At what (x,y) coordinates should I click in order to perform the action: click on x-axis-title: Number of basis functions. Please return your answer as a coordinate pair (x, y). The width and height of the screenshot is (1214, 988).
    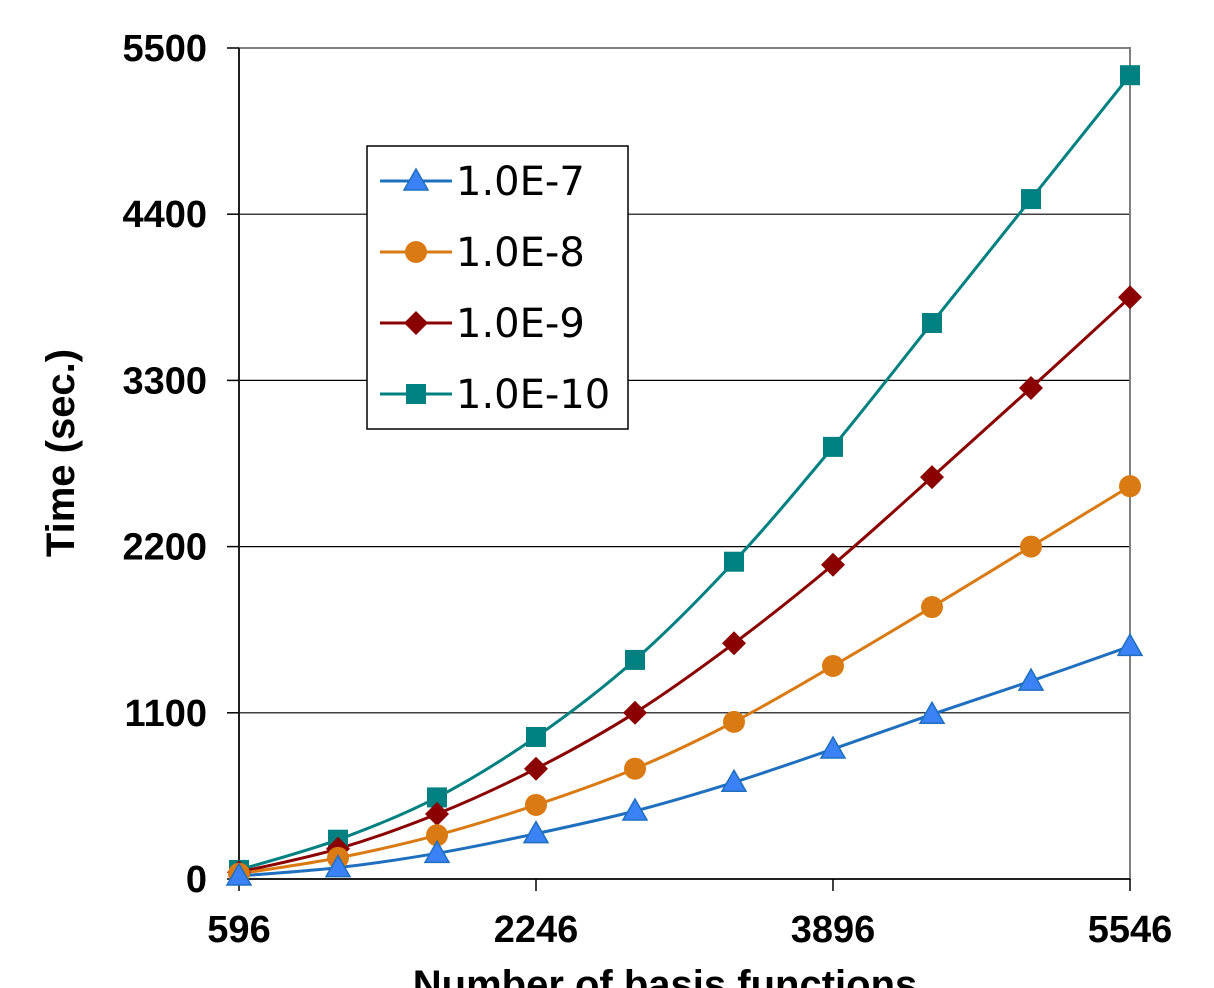
    Looking at the image, I should click on (665, 975).